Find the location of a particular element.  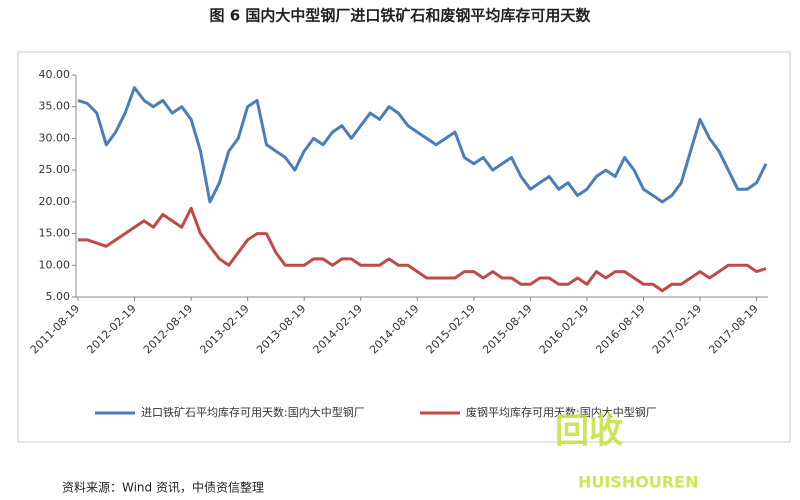

y-tick-label: 40.00 is located at coordinates (55, 74).